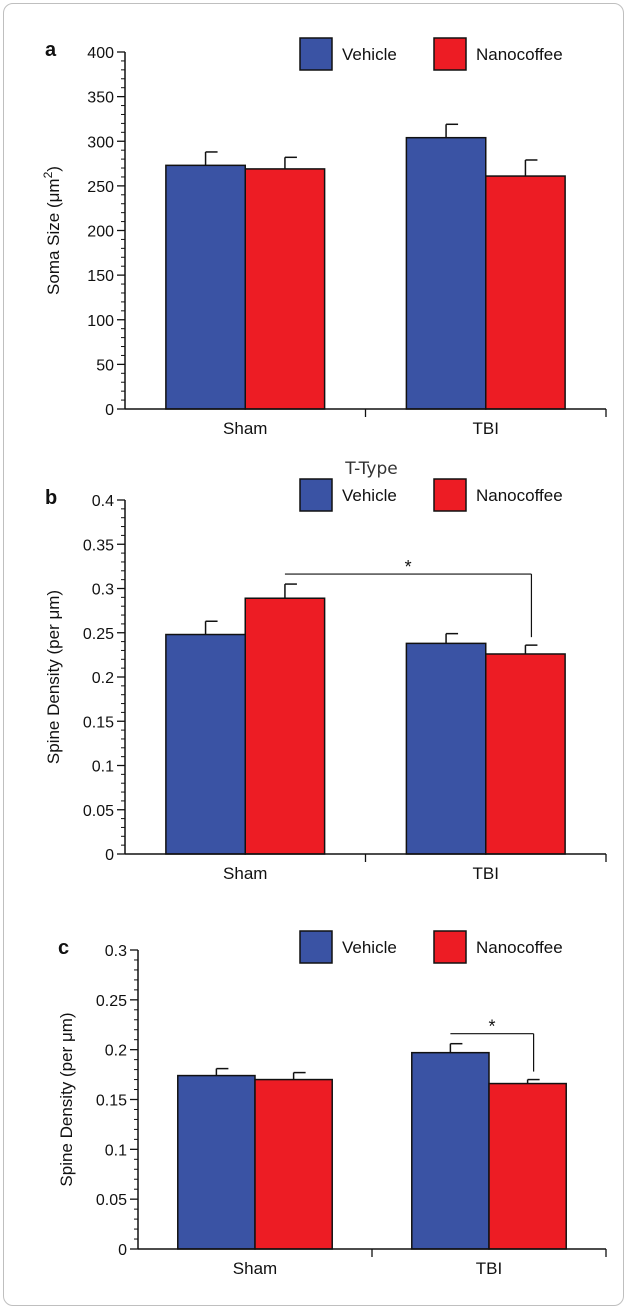 This screenshot has height=1315, width=629. I want to click on y-axis-label-tail: ), so click(53, 169).